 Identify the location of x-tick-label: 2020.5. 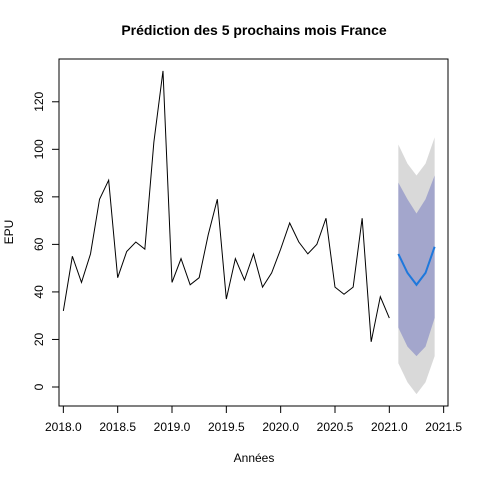
(335, 427).